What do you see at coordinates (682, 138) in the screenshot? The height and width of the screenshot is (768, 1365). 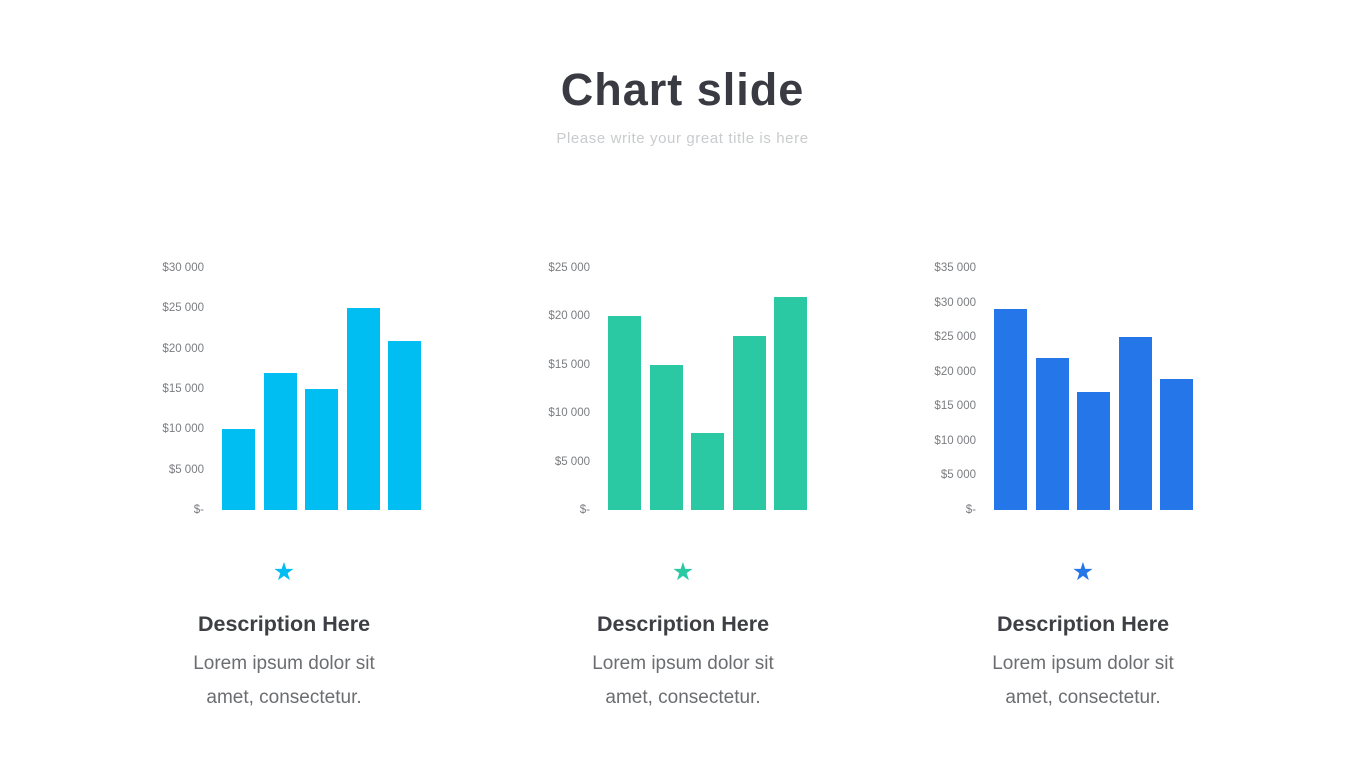 I see `page-subtitle: Please write your great title is here` at bounding box center [682, 138].